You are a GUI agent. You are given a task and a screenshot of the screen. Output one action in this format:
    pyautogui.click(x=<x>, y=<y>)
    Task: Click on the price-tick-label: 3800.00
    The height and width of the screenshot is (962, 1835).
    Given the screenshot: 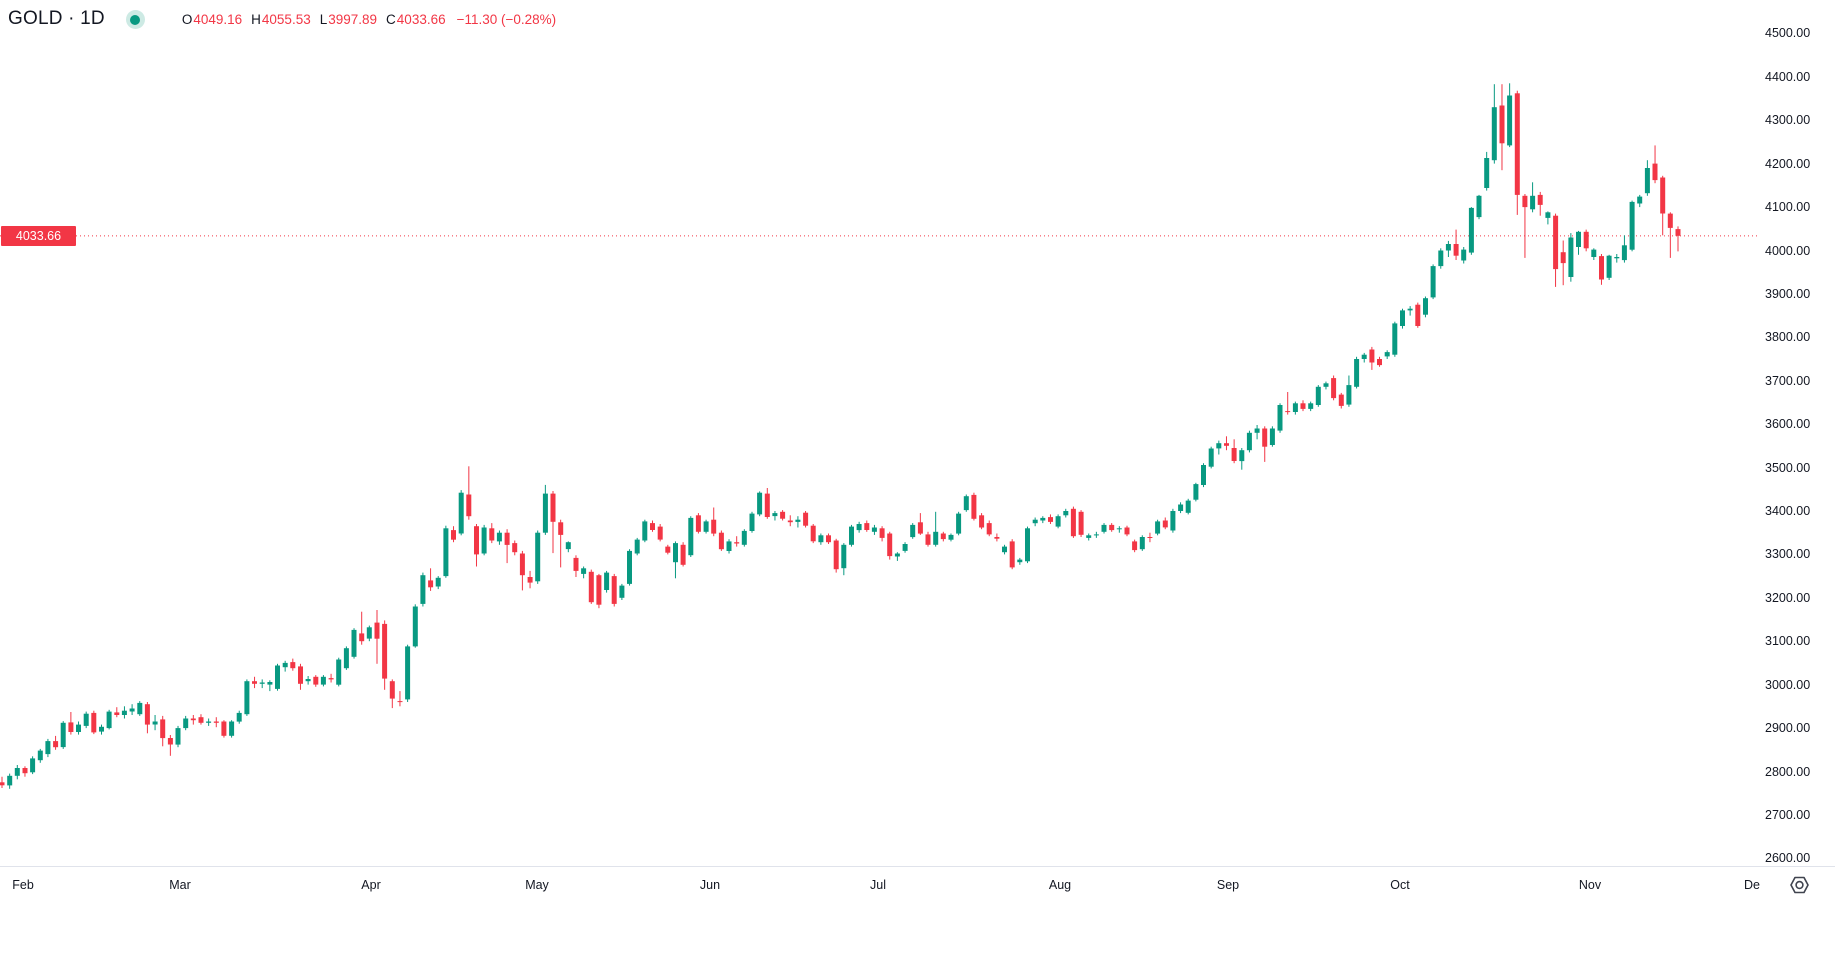 What is the action you would take?
    pyautogui.click(x=1788, y=337)
    